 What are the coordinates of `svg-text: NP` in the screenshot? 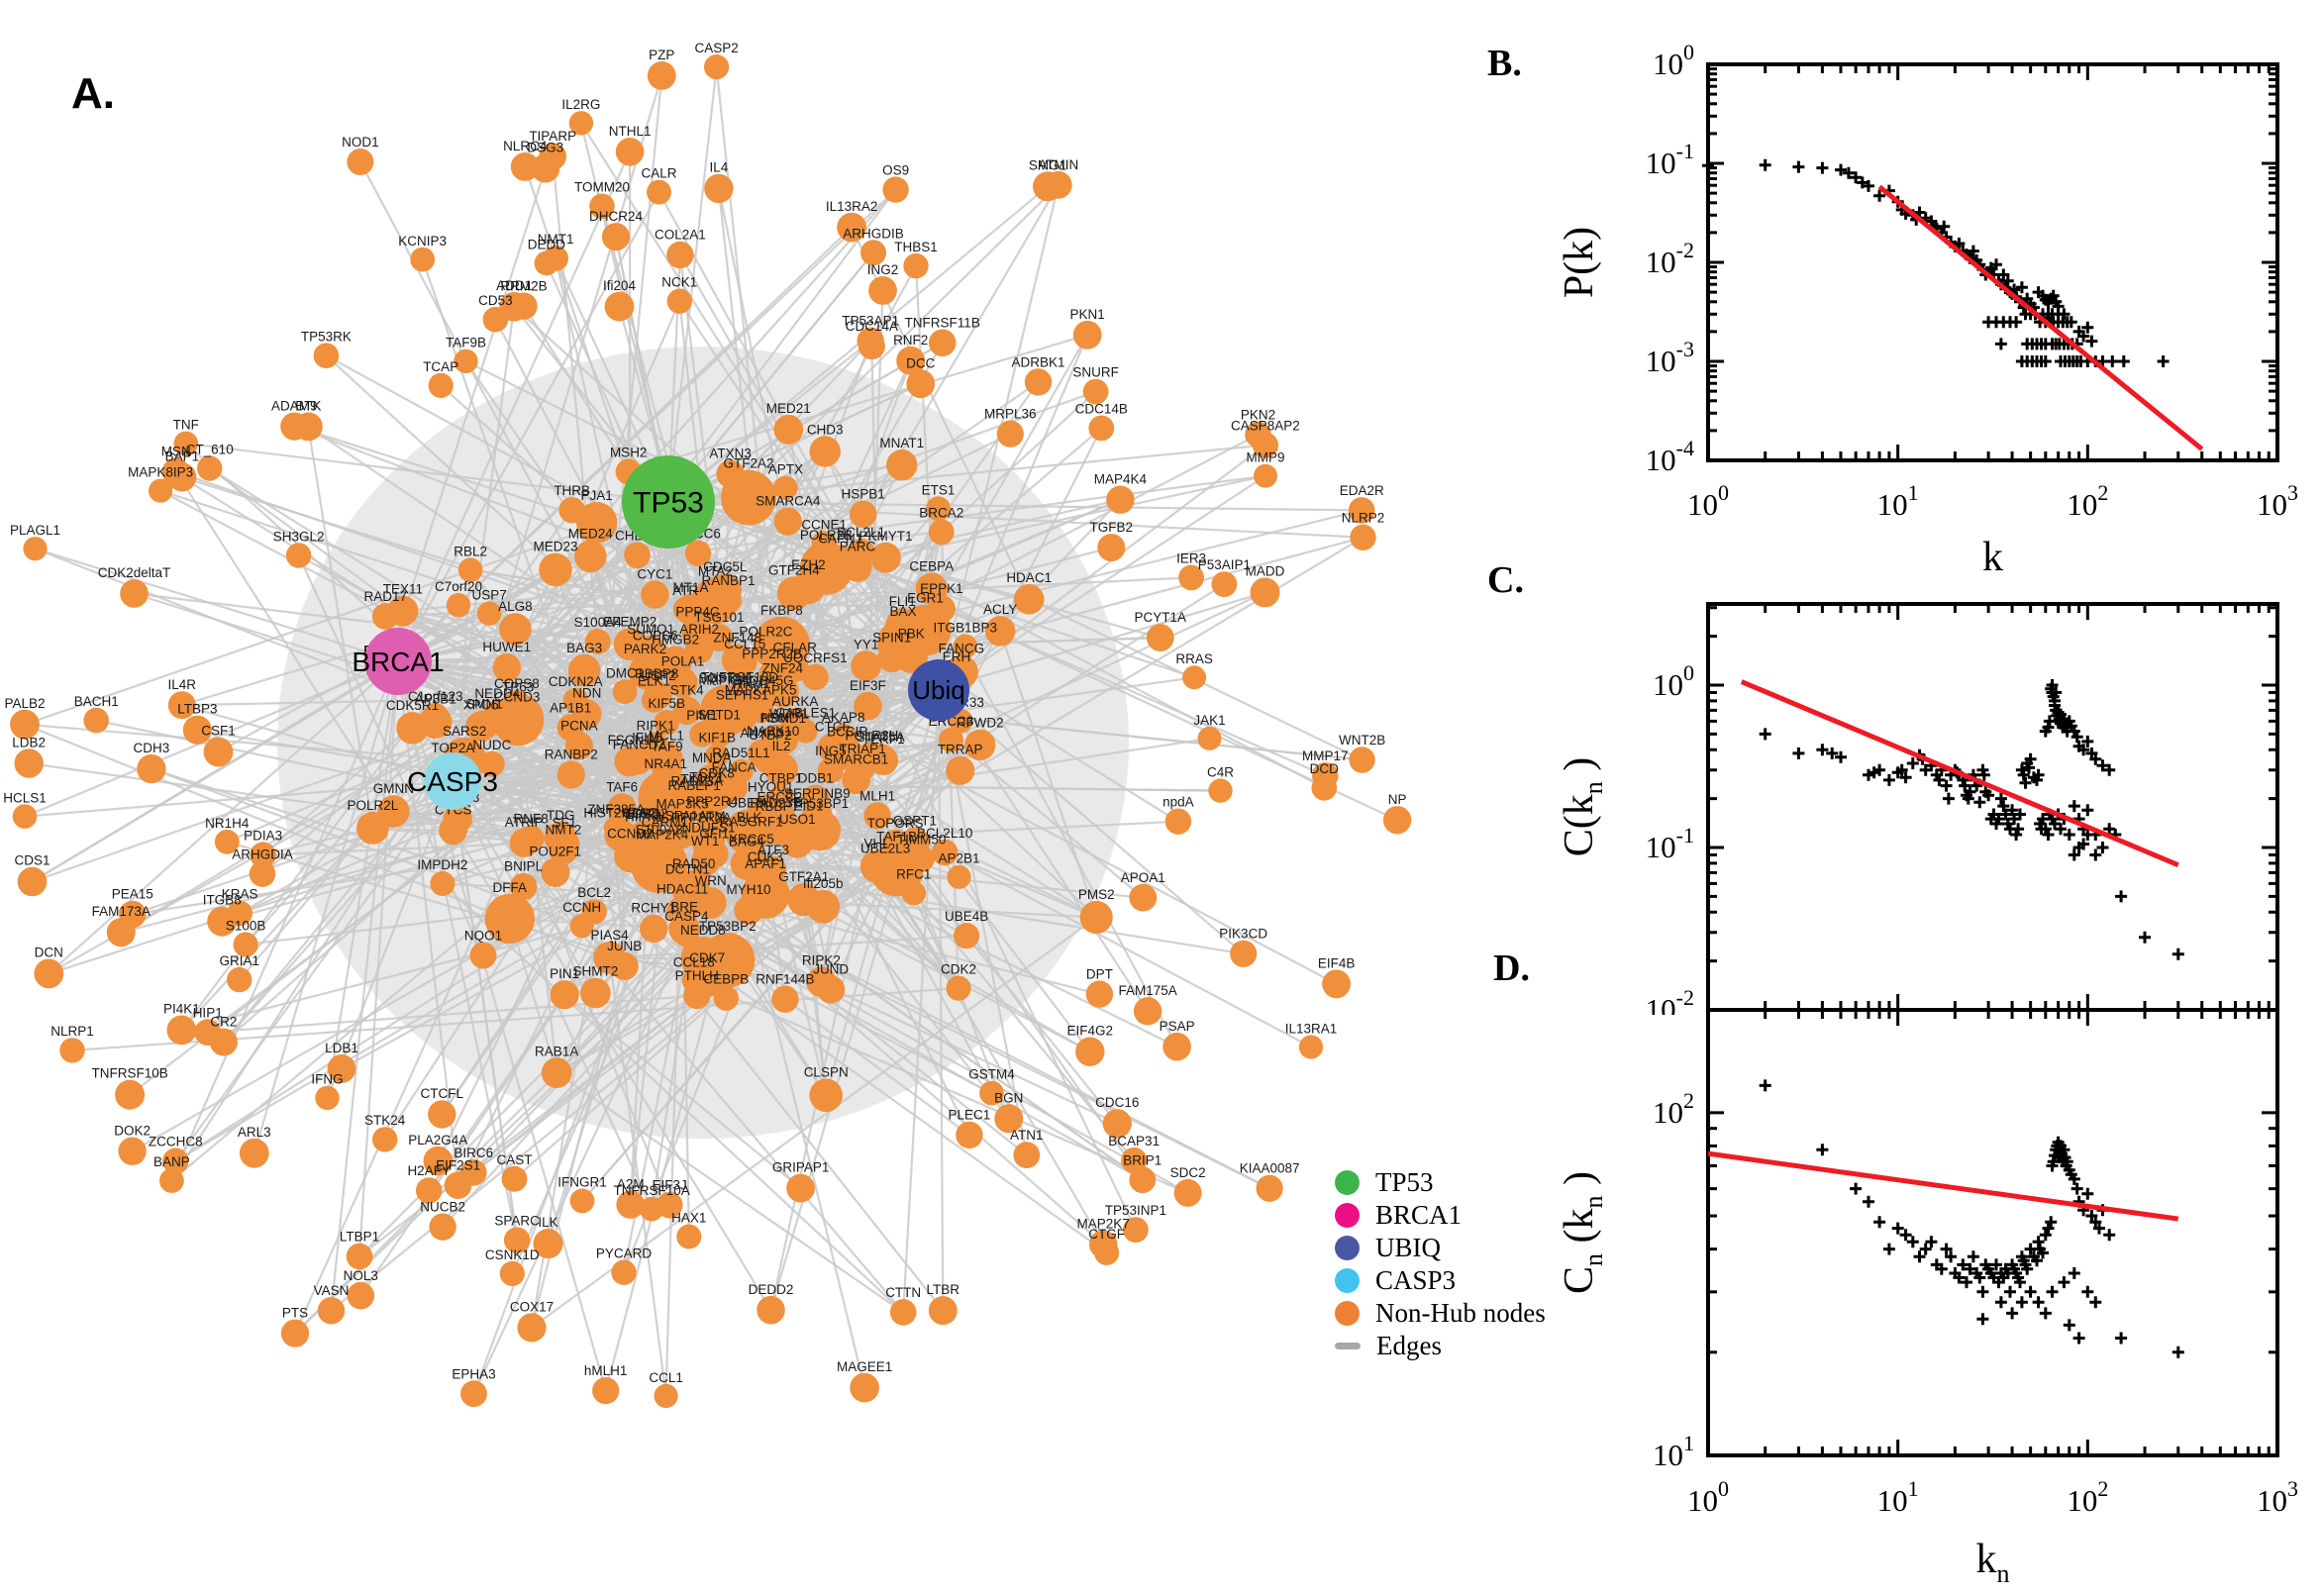 It's located at (1398, 799).